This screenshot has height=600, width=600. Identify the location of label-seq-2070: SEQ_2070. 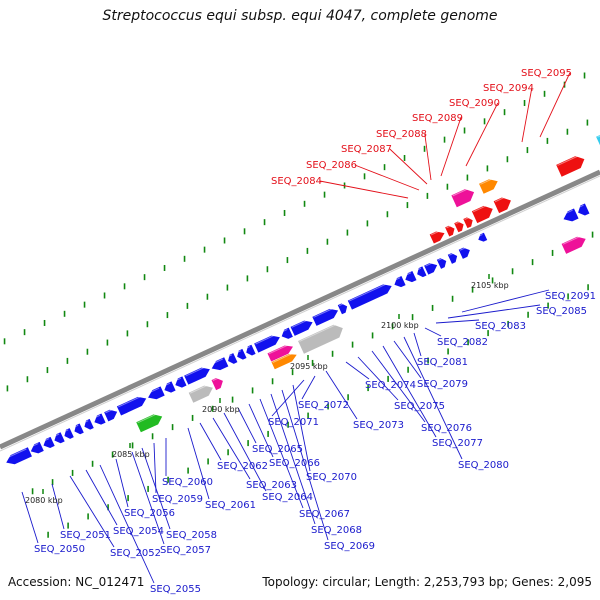
(331, 477).